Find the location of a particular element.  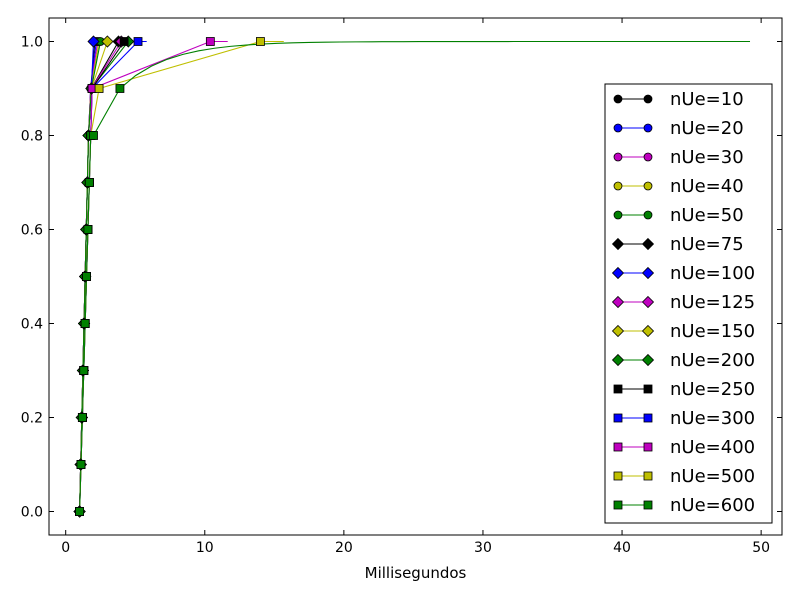

legend-label: nUe=600 is located at coordinates (712, 505).